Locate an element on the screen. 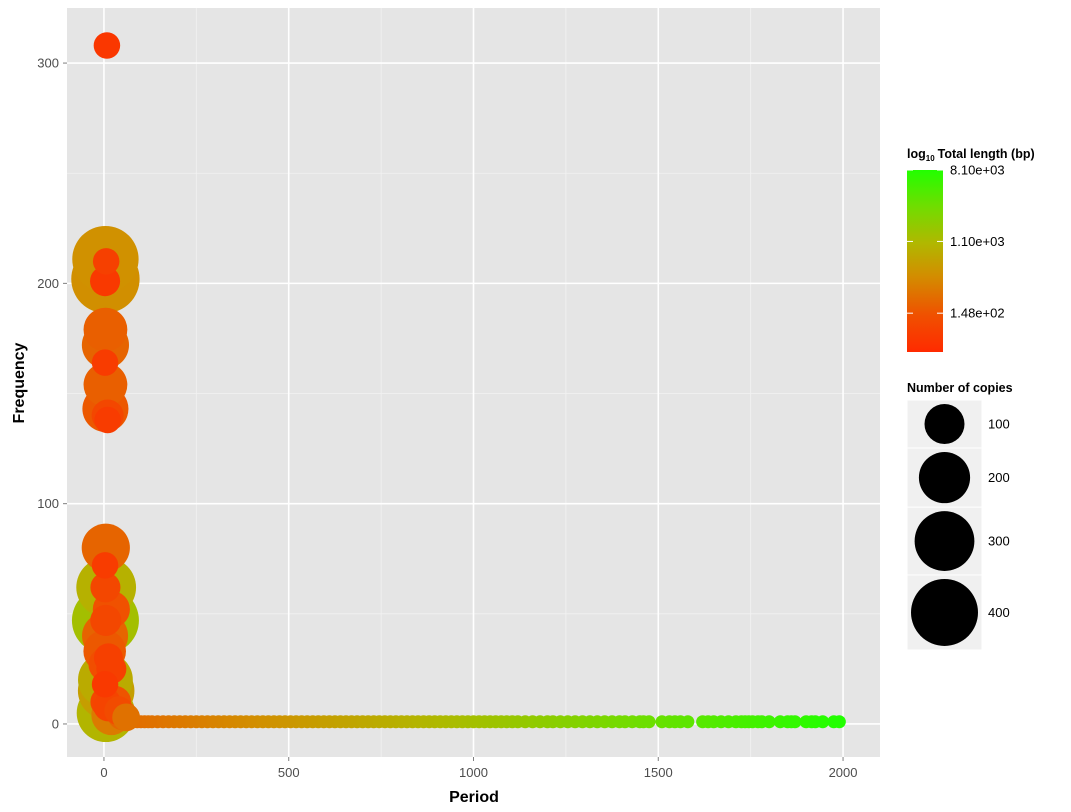 The height and width of the screenshot is (812, 1071). y-axis: 0 100 200 300 is located at coordinates (52, 393).